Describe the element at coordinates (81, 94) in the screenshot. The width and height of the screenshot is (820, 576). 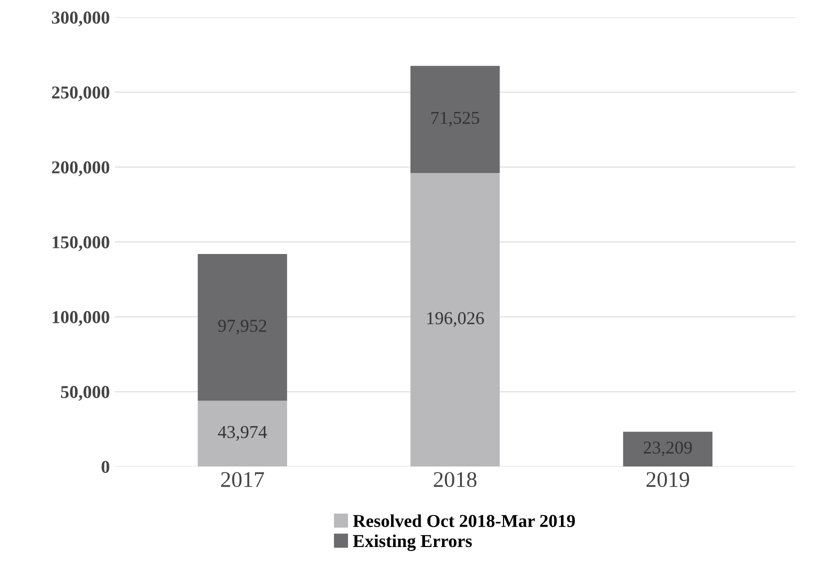
I see `y-tick-label: 250,000` at that location.